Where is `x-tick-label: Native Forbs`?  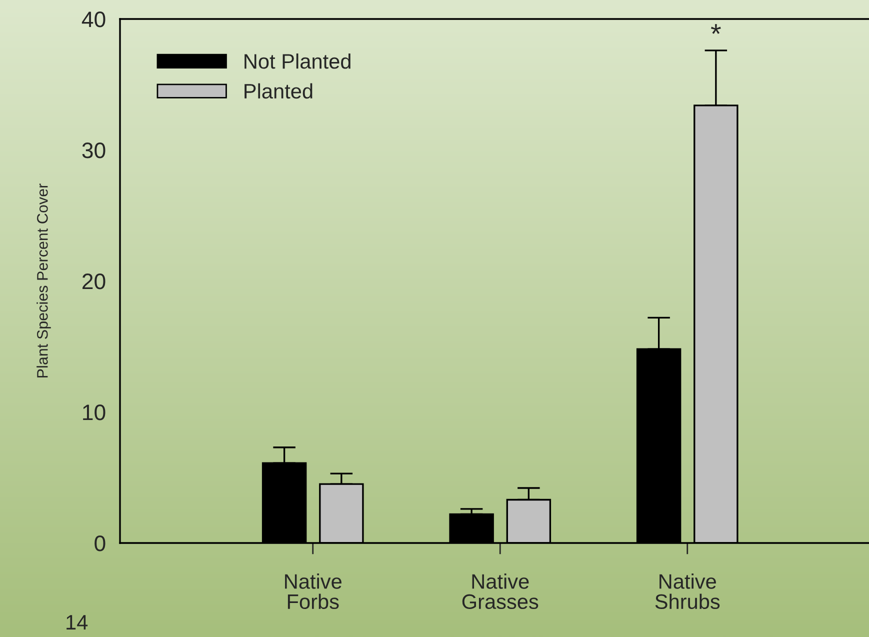
x-tick-label: Native Forbs is located at coordinates (313, 592).